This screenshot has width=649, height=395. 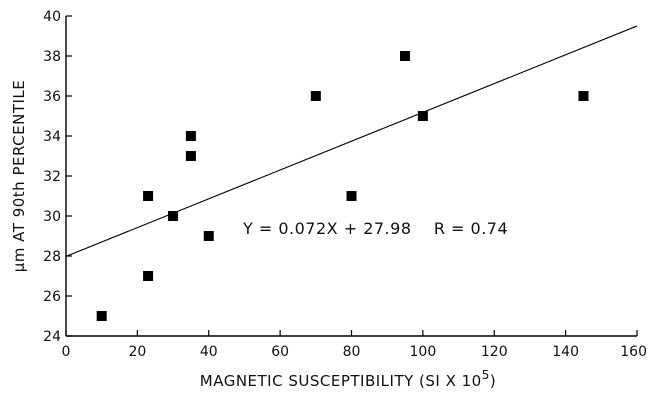 I want to click on y-tick-label: 24, so click(x=52, y=337).